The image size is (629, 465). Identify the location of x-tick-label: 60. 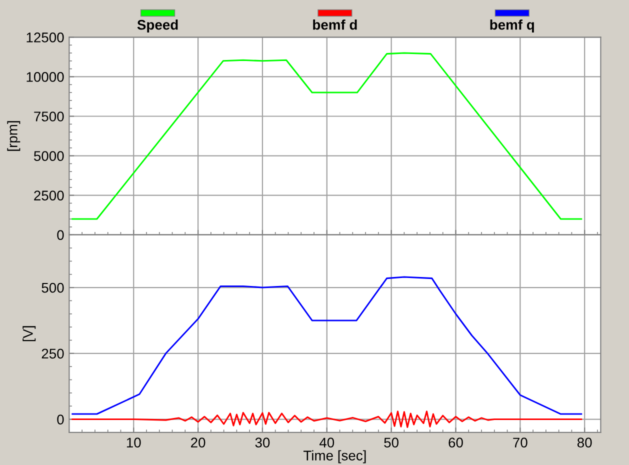
(455, 443).